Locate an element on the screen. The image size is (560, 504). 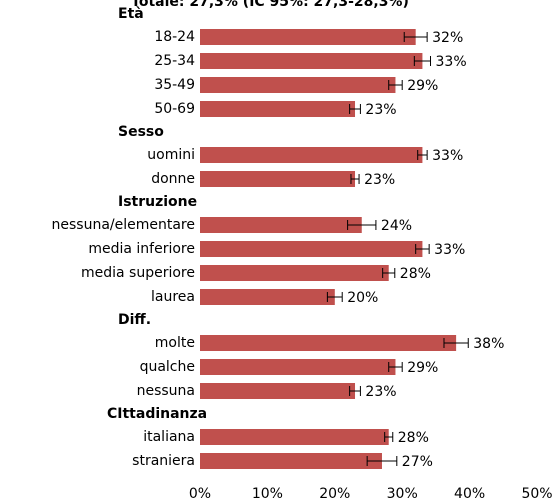
category-label: qualche is located at coordinates (167, 367).